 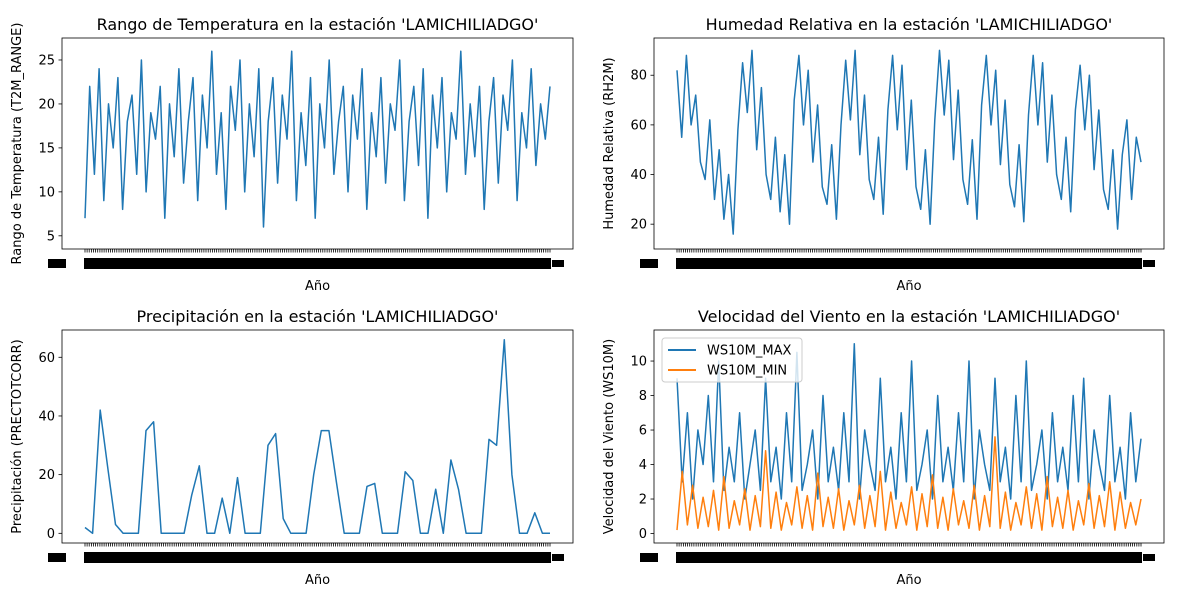 What do you see at coordinates (643, 500) in the screenshot?
I see `y-tick-label: 2` at bounding box center [643, 500].